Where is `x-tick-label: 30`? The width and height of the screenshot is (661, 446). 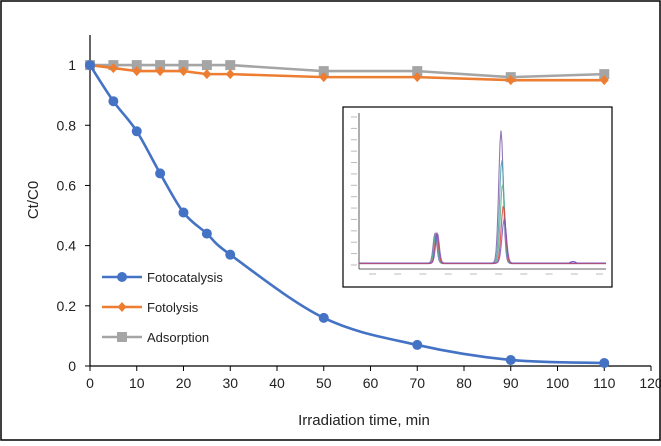
x-tick-label: 30 is located at coordinates (230, 383).